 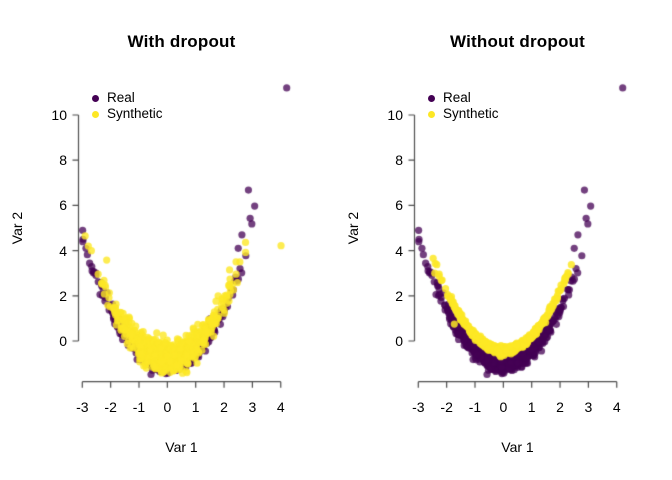 What do you see at coordinates (517, 41) in the screenshot?
I see `panel-title: Without dropout` at bounding box center [517, 41].